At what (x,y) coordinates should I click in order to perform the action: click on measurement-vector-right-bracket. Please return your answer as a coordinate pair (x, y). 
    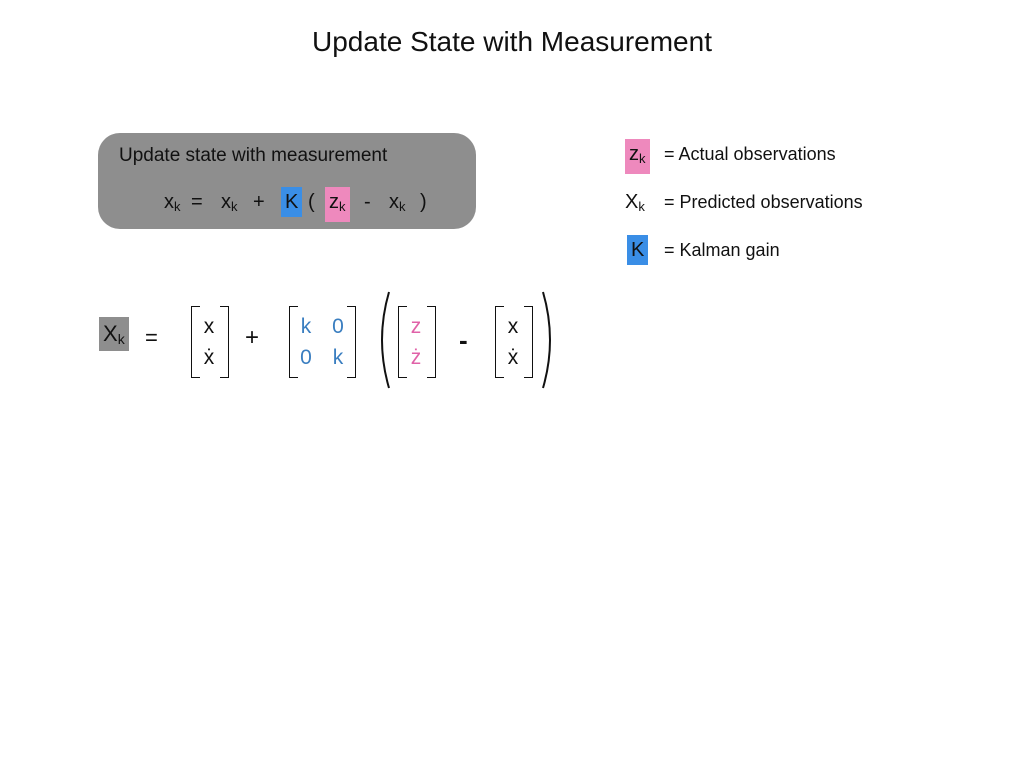
    Looking at the image, I should click on (431, 342).